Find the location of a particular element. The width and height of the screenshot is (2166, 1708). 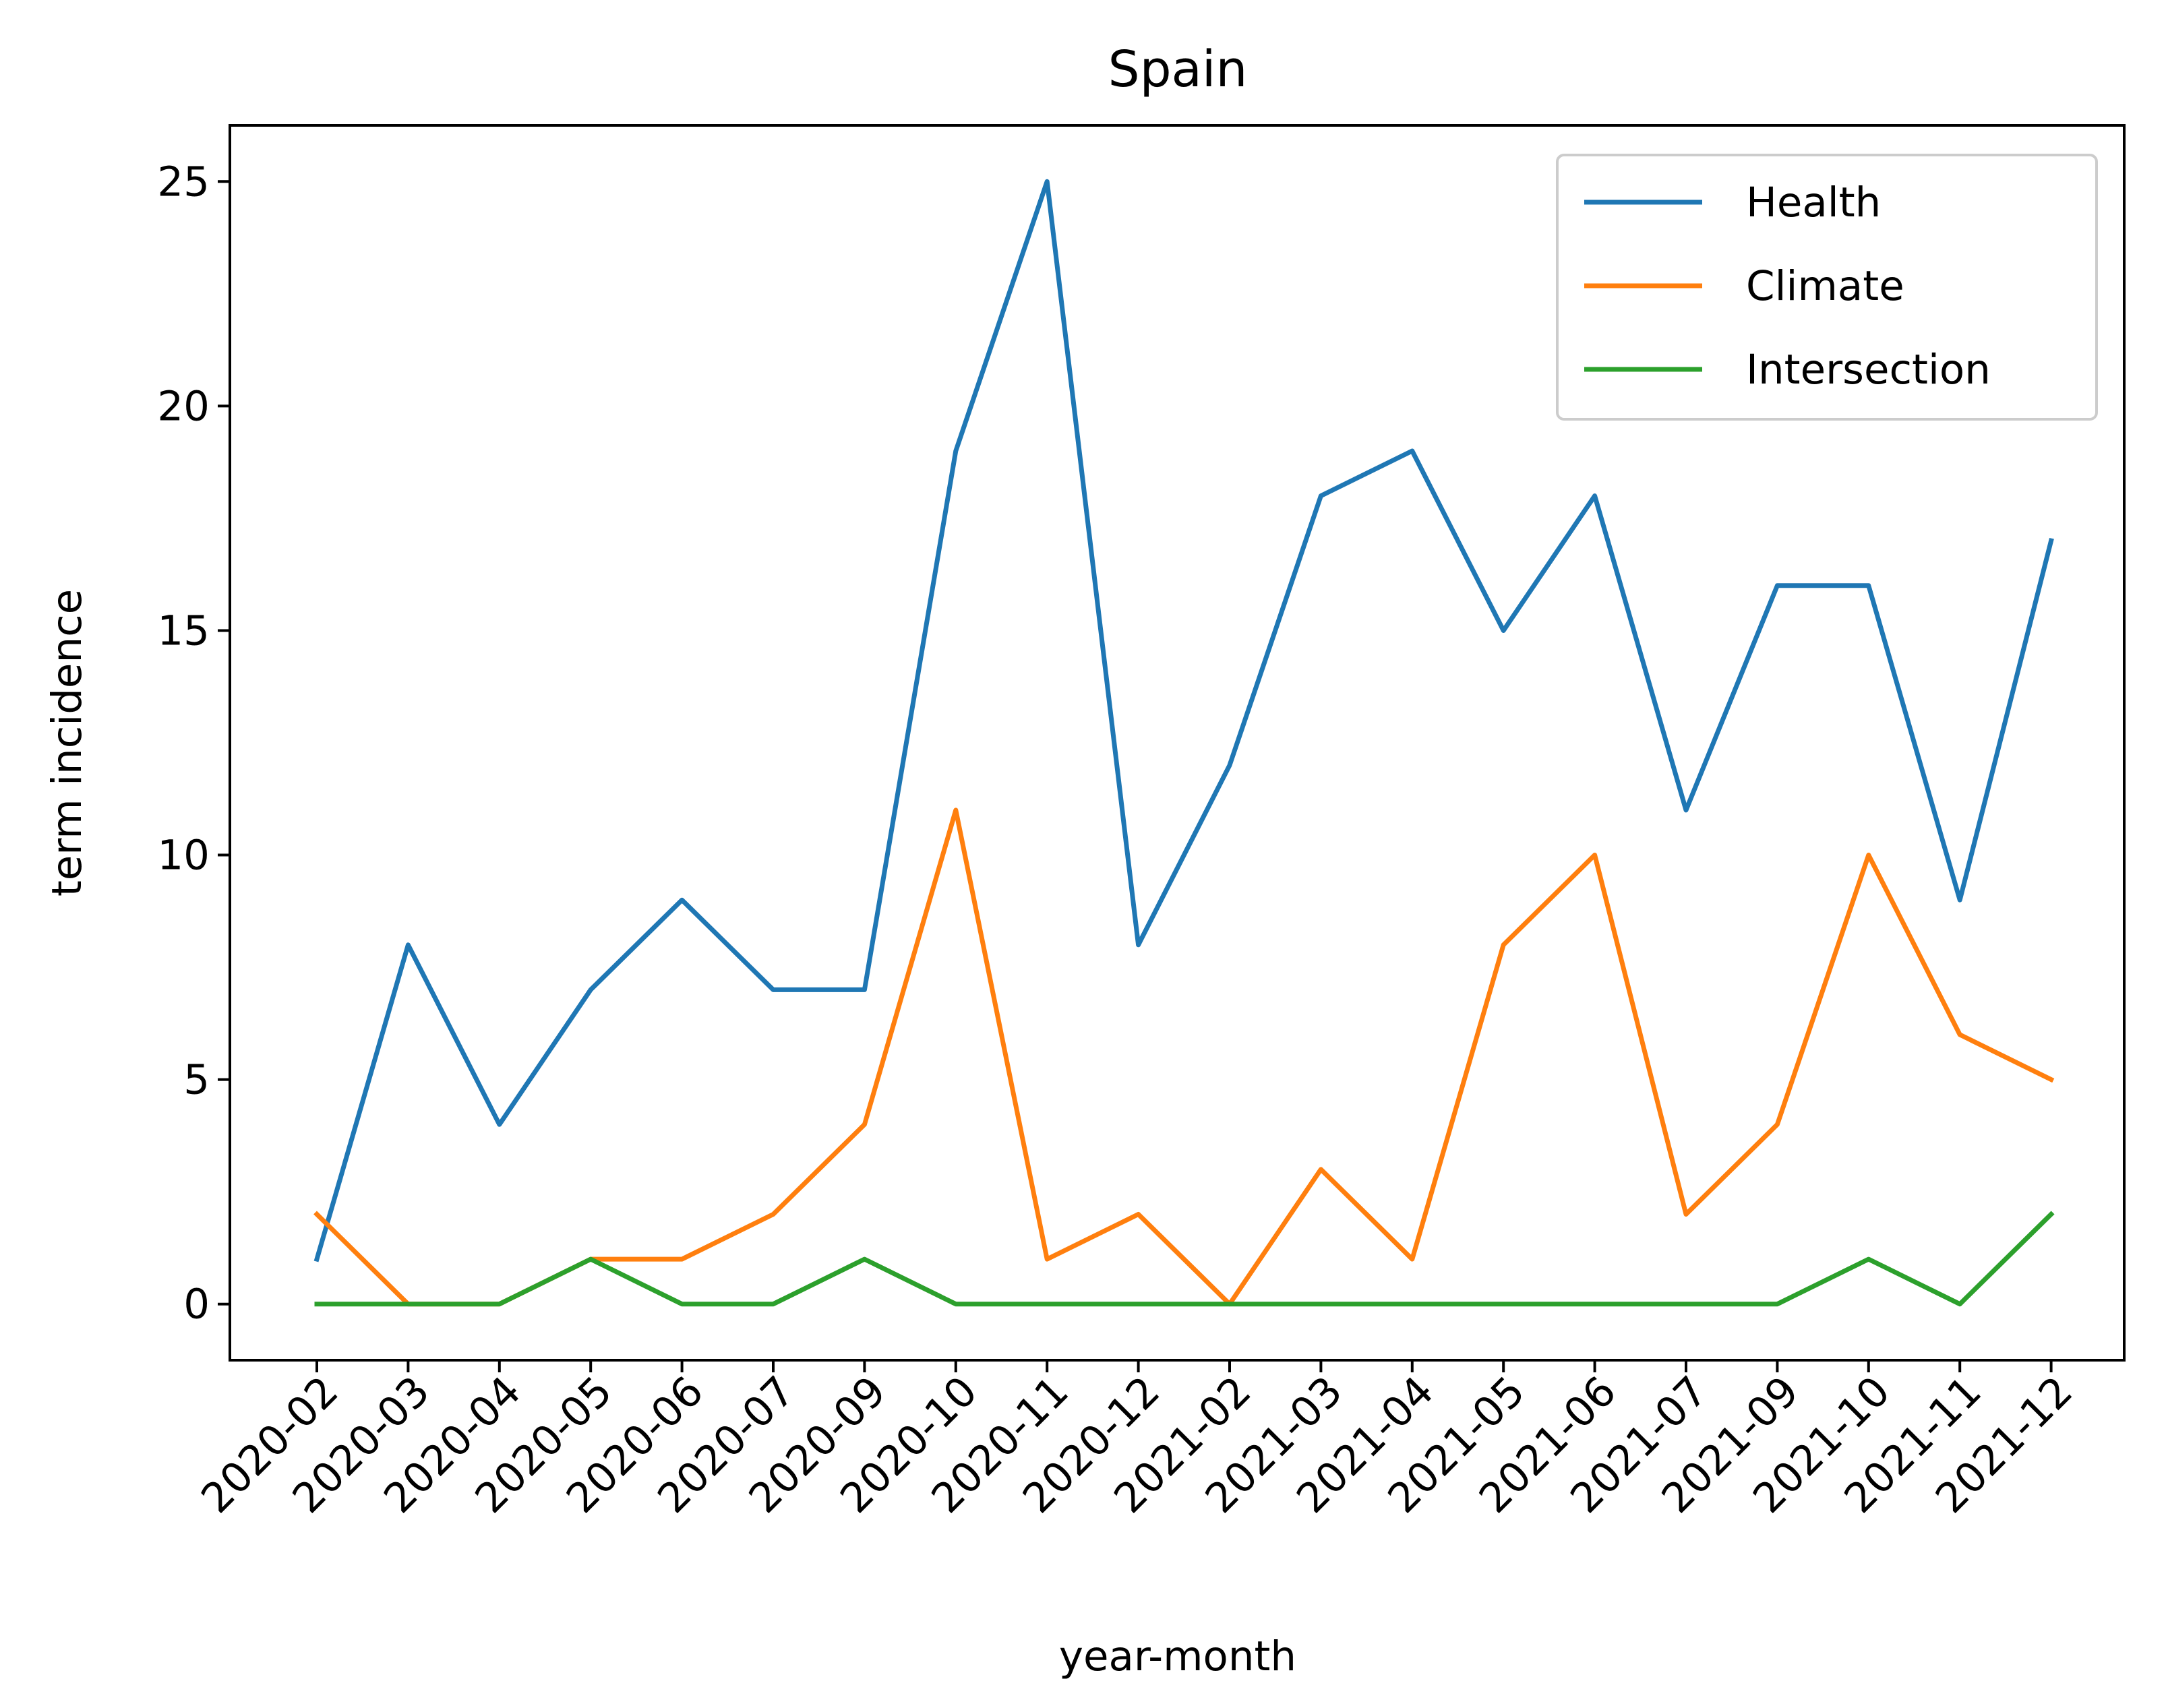

legend-label-intersection: Intersection is located at coordinates (1868, 370).